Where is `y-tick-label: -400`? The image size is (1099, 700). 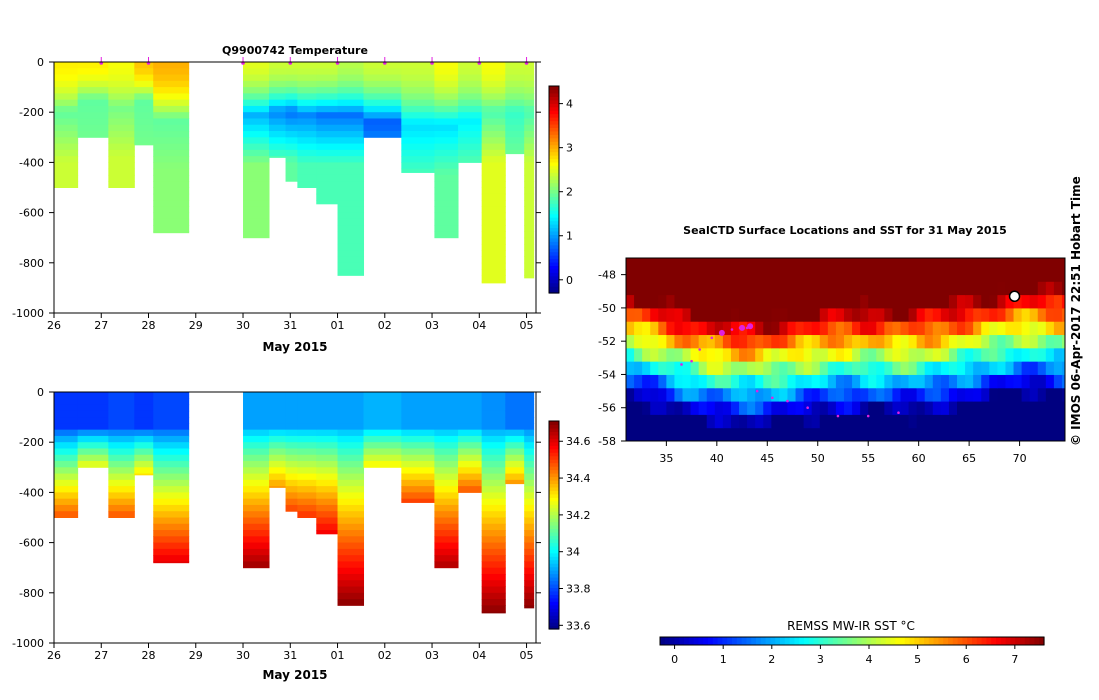 y-tick-label: -400 is located at coordinates (31, 492).